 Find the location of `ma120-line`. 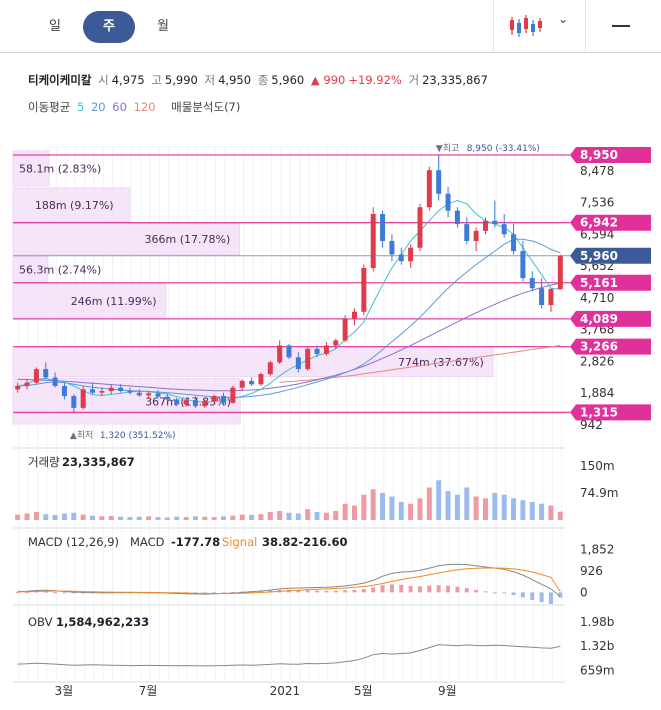

ma120-line is located at coordinates (420, 364).